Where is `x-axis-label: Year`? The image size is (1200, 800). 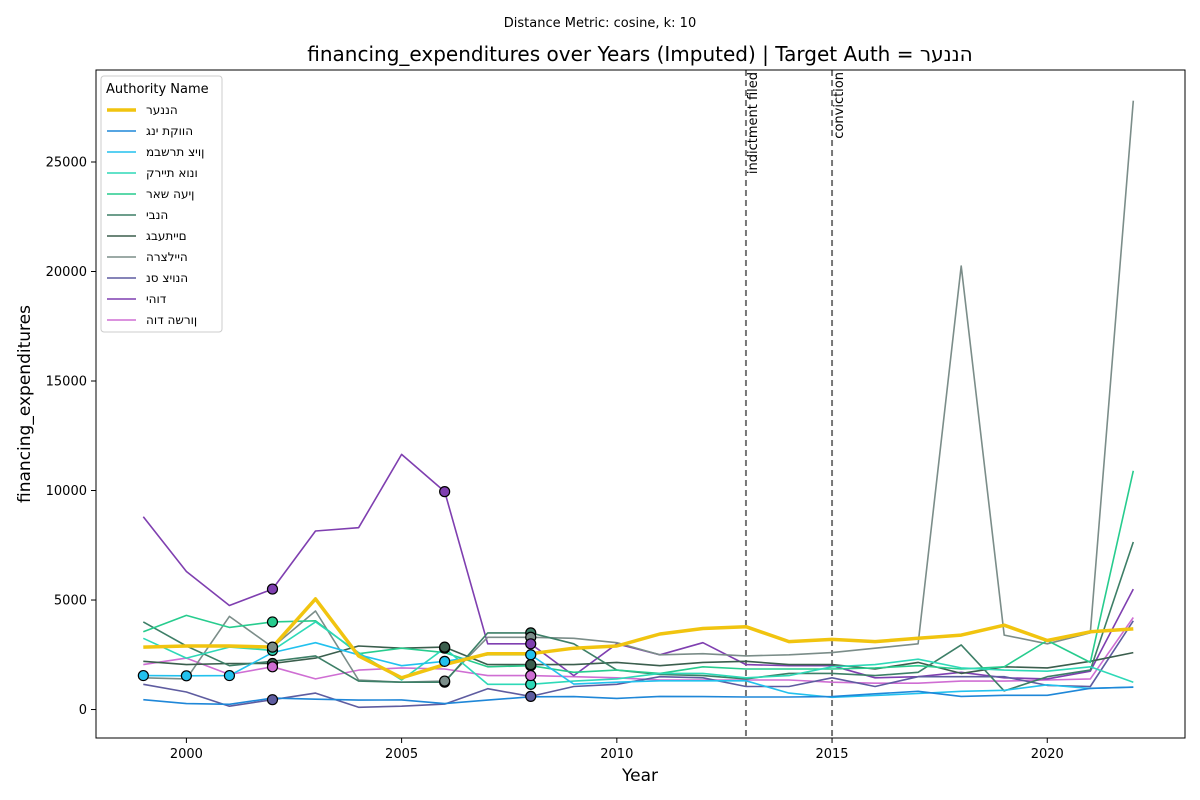 x-axis-label: Year is located at coordinates (639, 776).